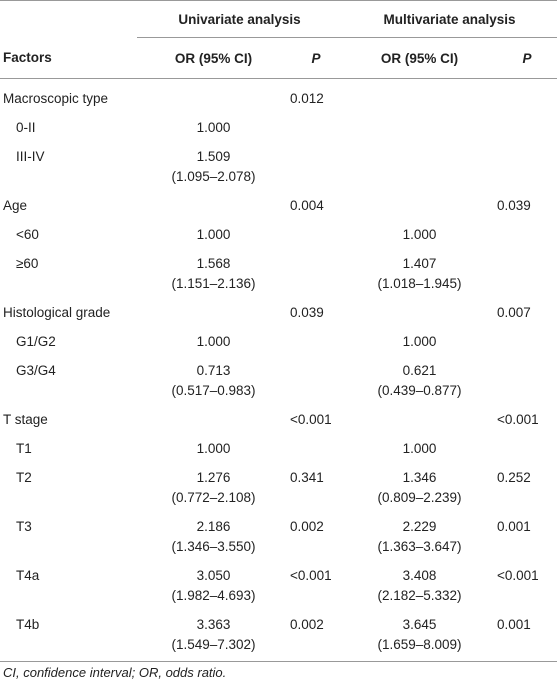 Image resolution: width=557 pixels, height=683 pixels. I want to click on odds-ratio: 1.568, so click(213, 263).